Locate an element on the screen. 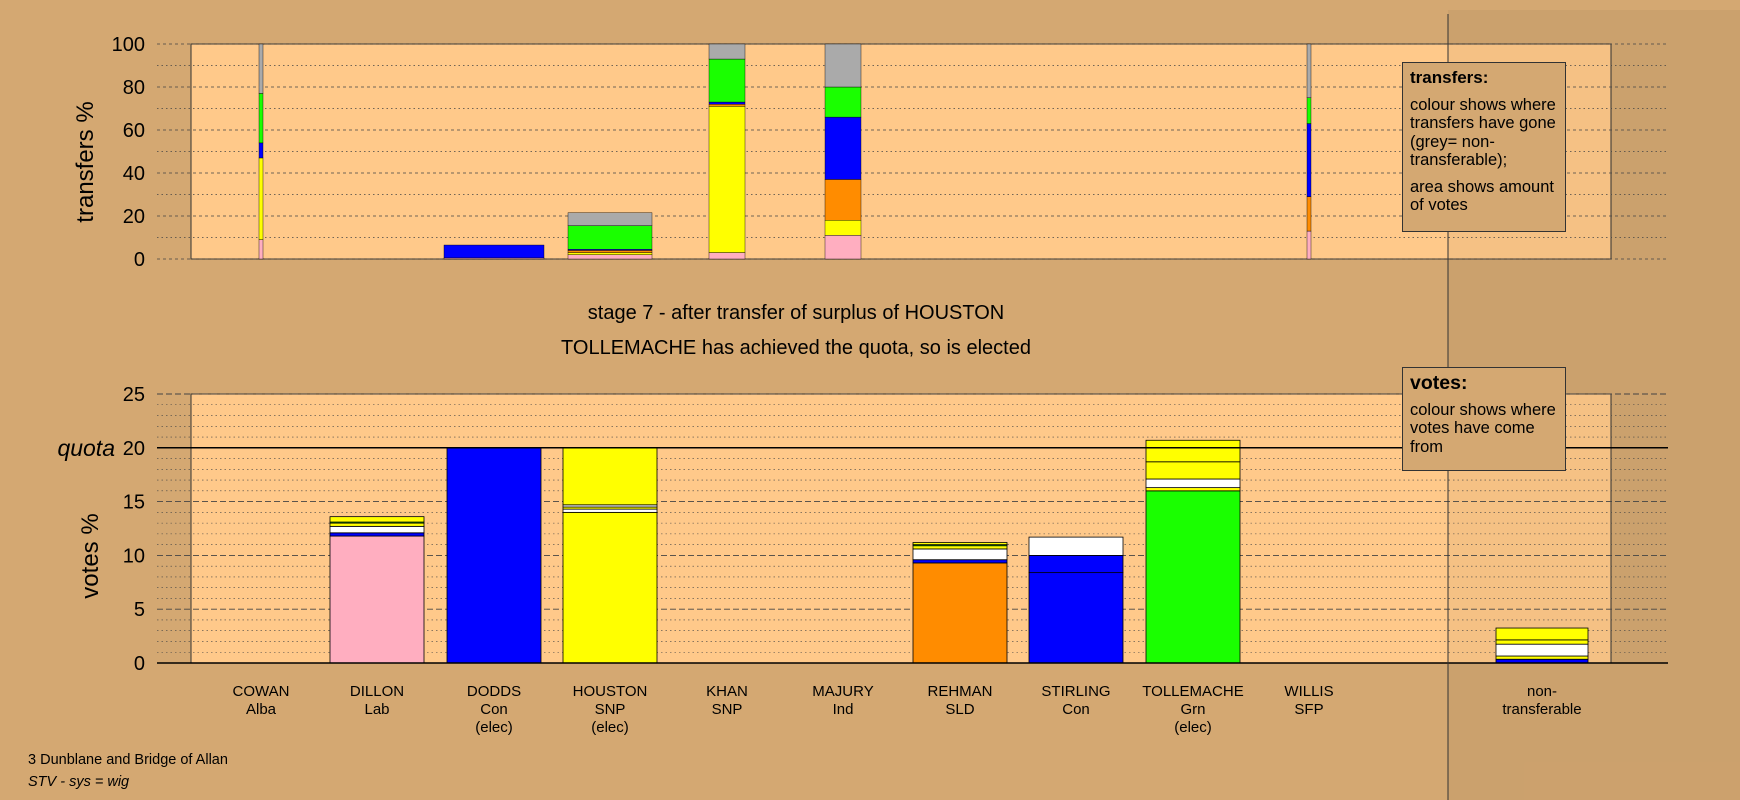  votes-y-tick-label: 25 is located at coordinates (134, 395).